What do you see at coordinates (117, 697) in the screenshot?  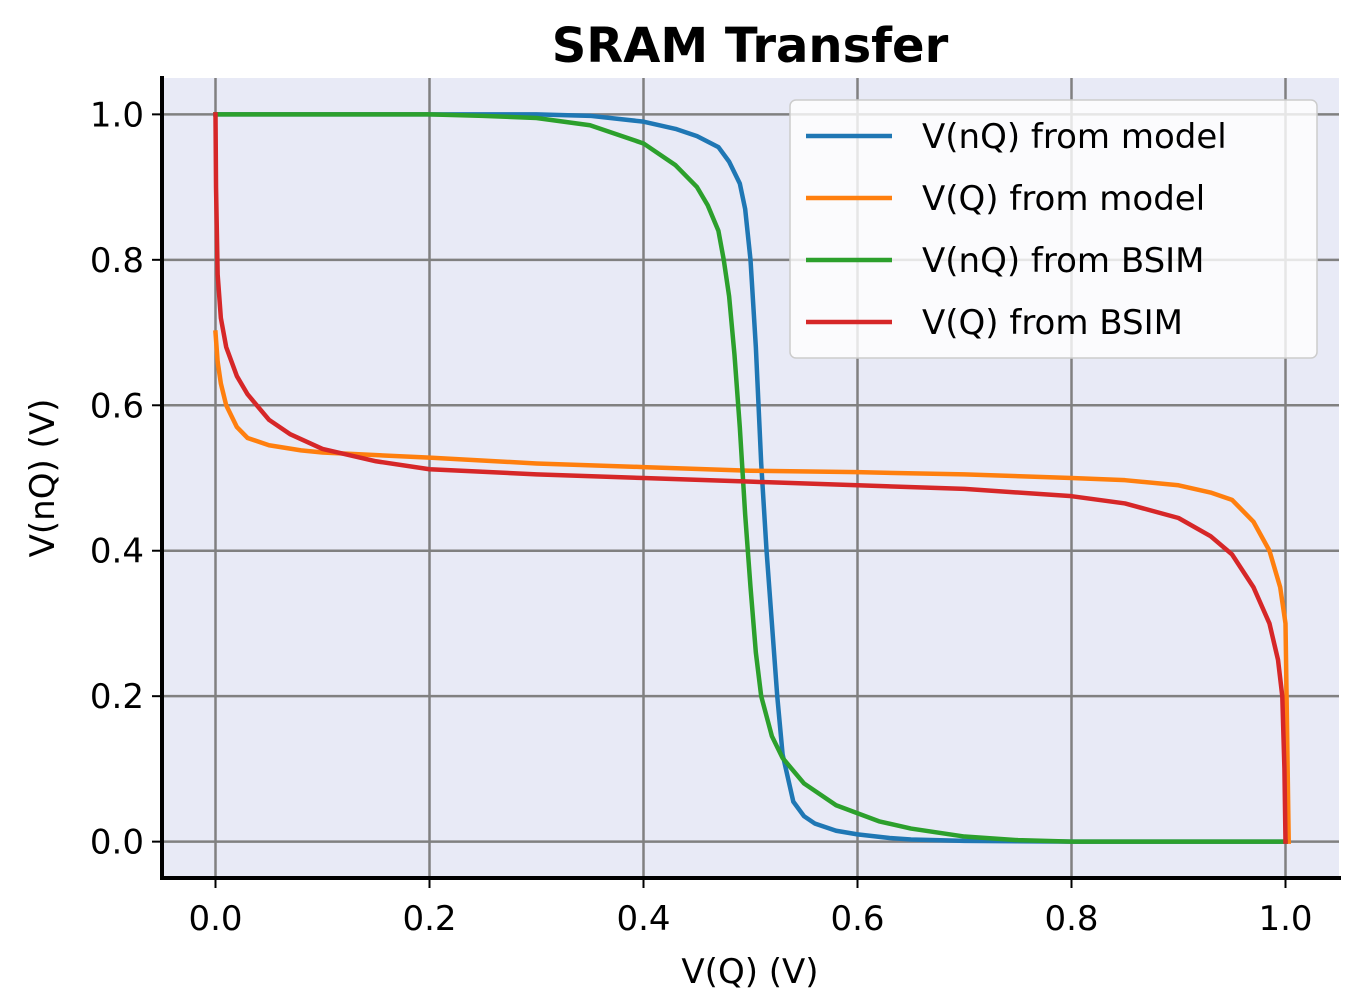 I see `y-tick-label: 0.2` at bounding box center [117, 697].